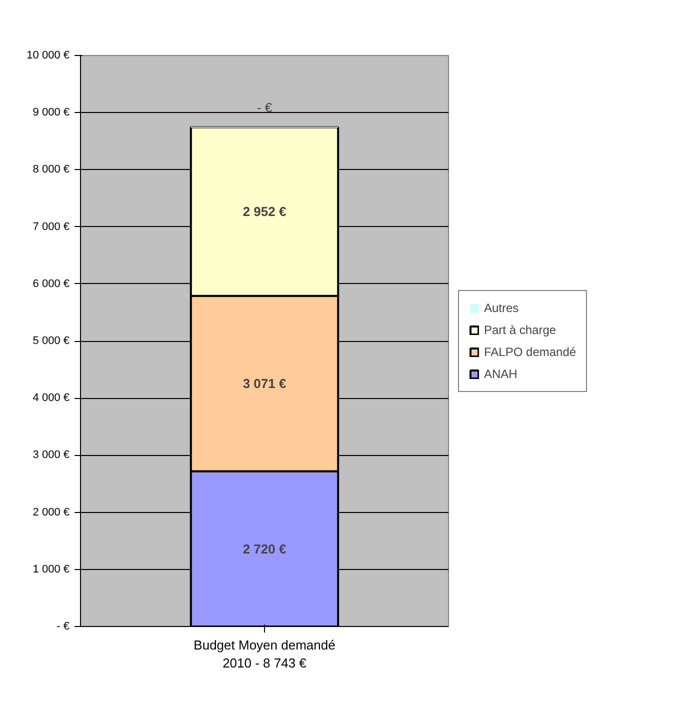 Image resolution: width=697 pixels, height=718 pixels. What do you see at coordinates (51, 569) in the screenshot?
I see `y-tick-label: 1 000 €` at bounding box center [51, 569].